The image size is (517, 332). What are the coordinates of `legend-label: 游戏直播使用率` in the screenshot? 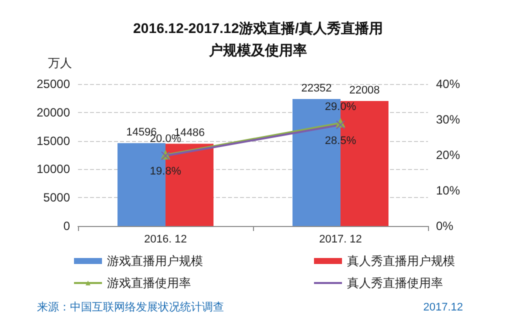 It's located at (149, 283).